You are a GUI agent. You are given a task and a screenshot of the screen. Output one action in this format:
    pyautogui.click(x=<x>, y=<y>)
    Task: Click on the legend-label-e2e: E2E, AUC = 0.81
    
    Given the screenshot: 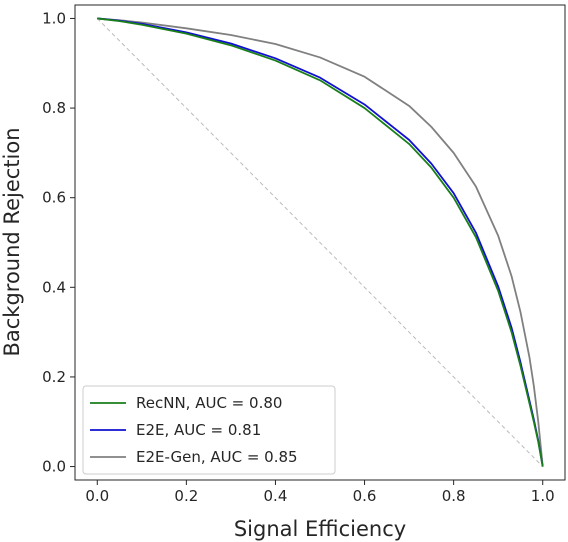 What is the action you would take?
    pyautogui.click(x=198, y=430)
    